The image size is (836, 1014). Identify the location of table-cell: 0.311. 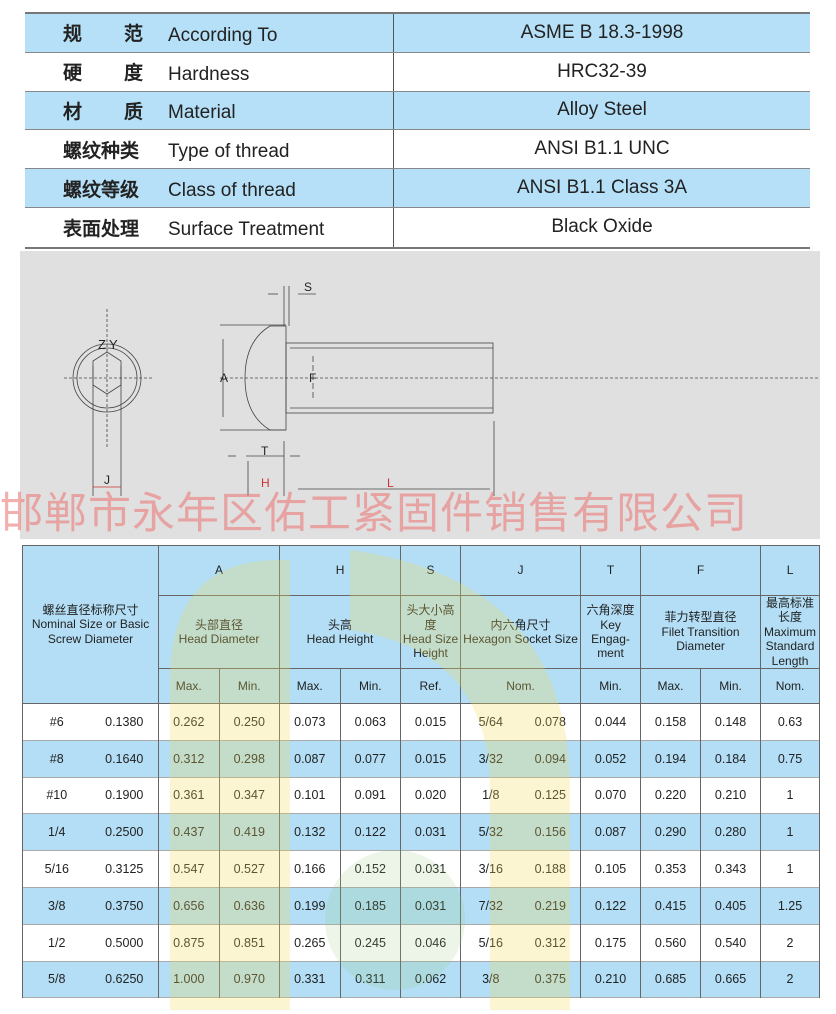
(370, 979).